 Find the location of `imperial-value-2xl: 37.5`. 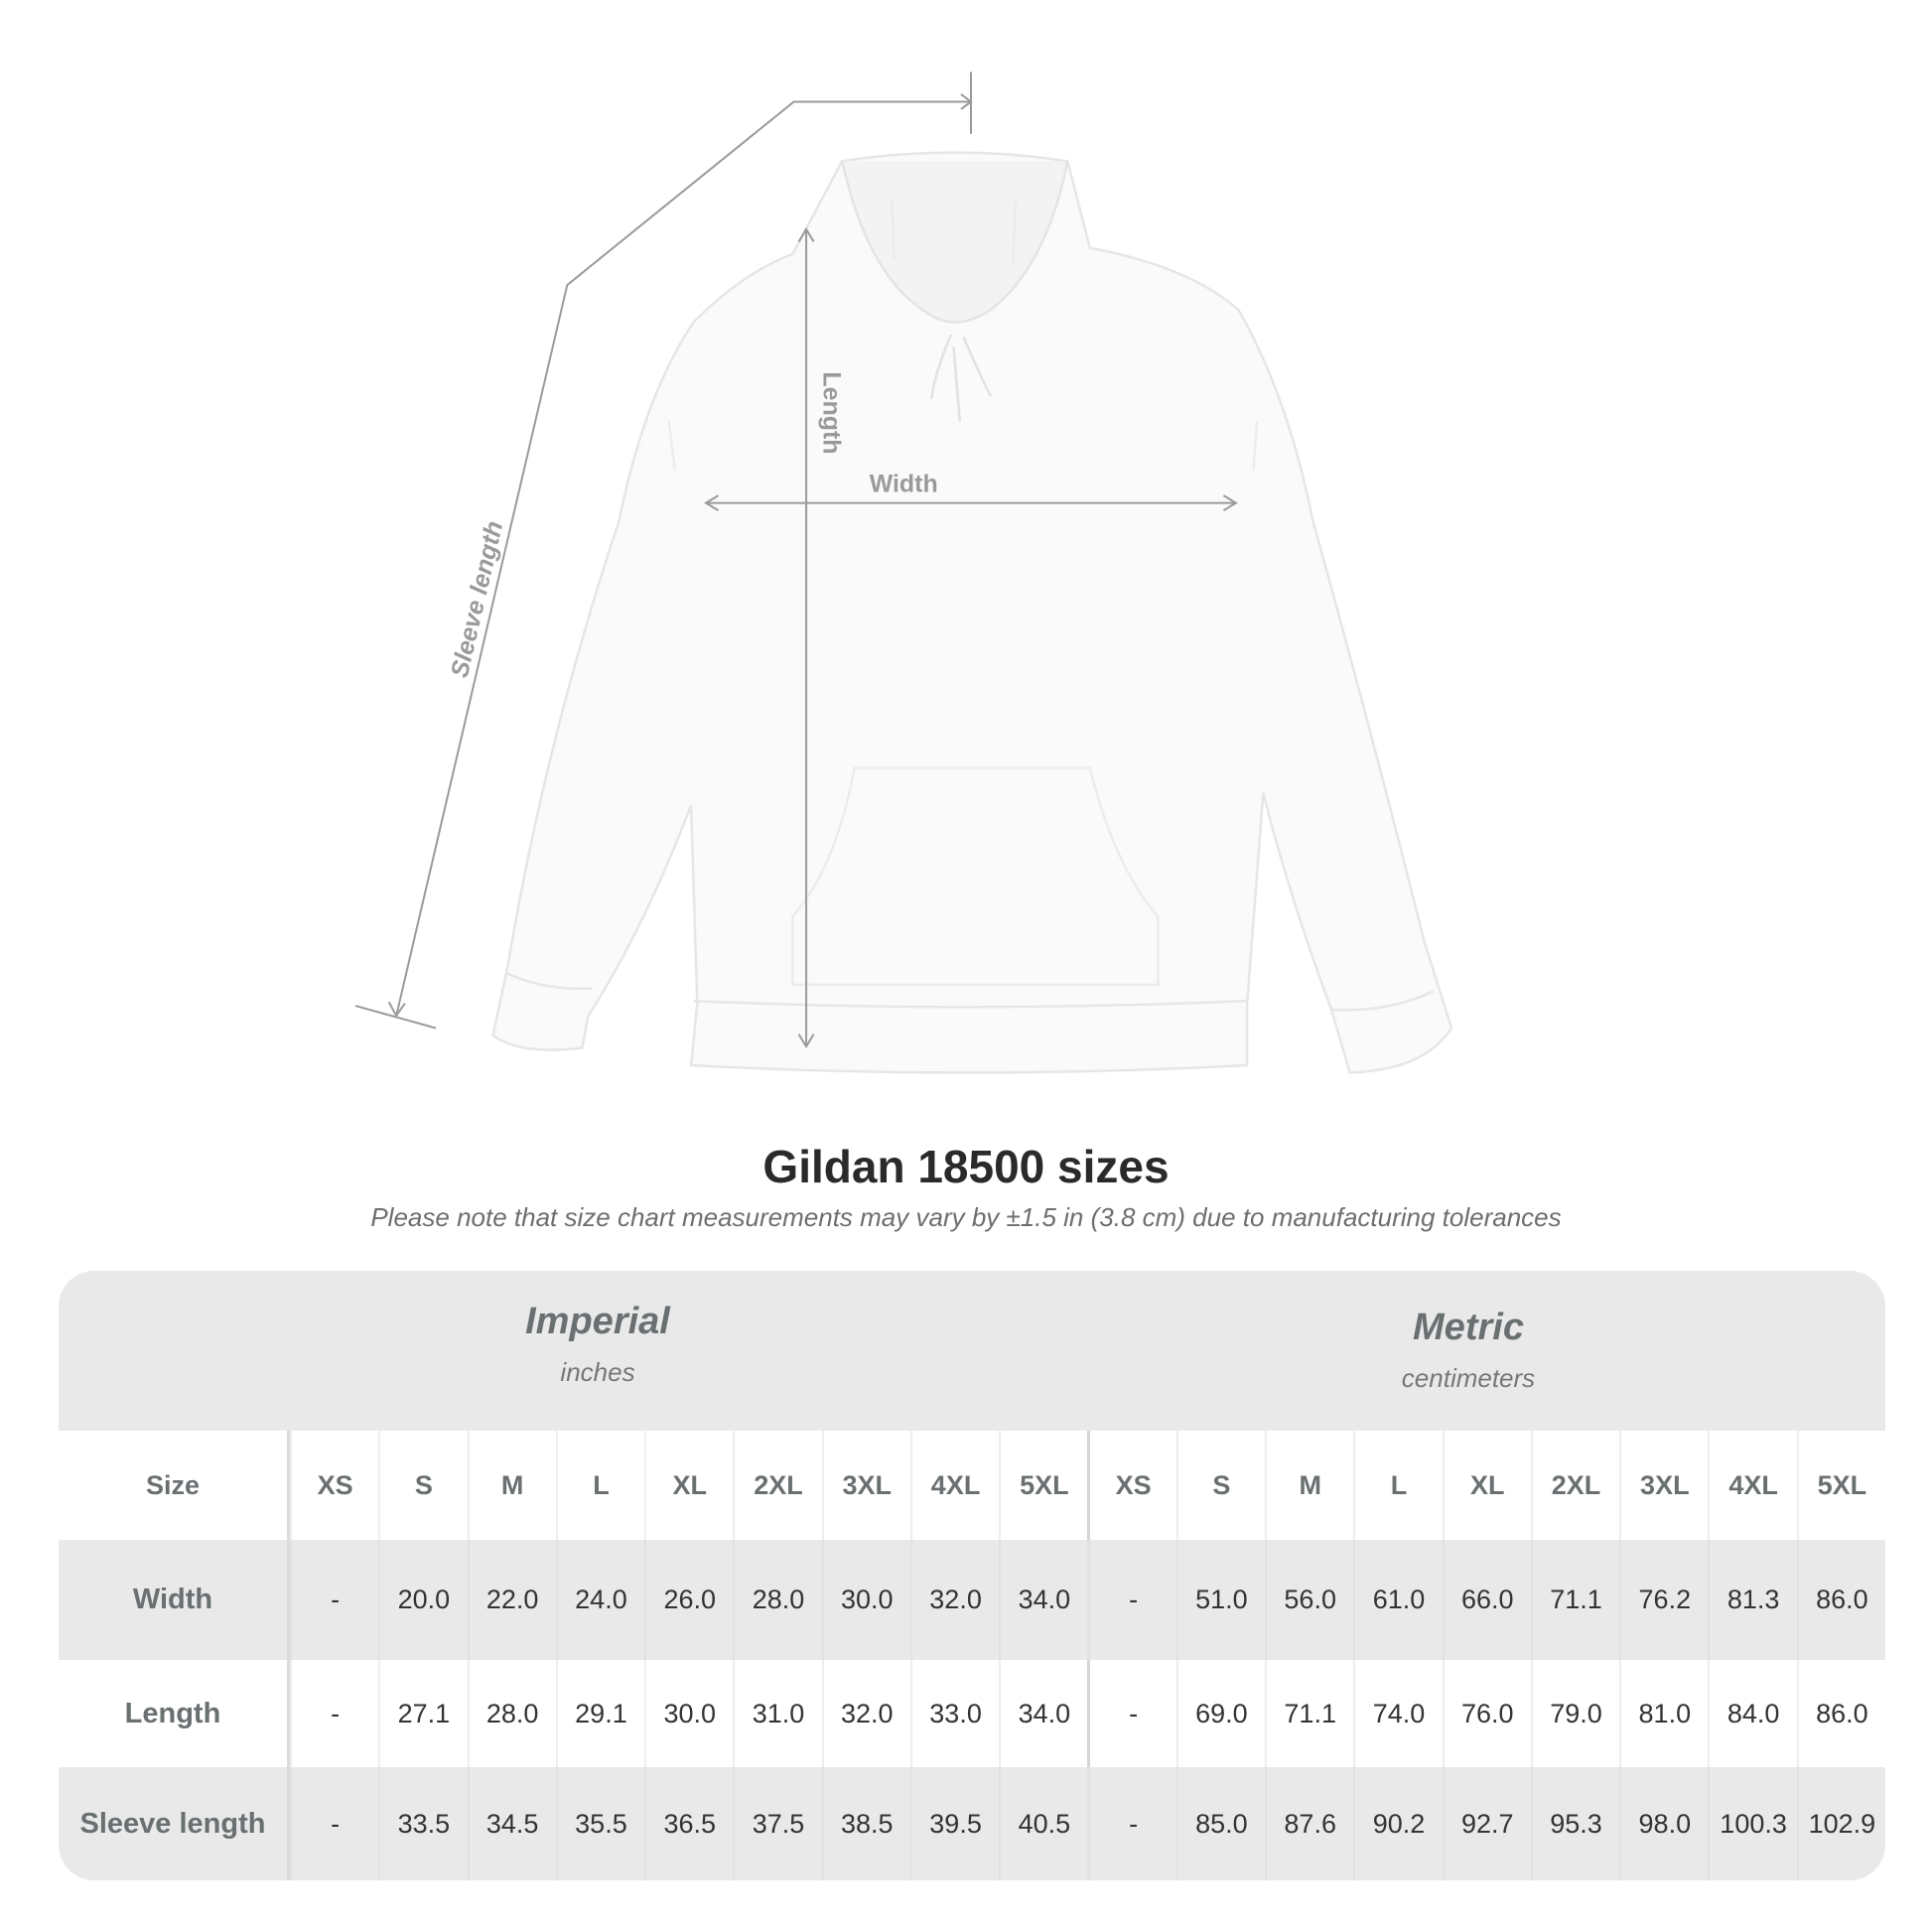

imperial-value-2xl: 37.5 is located at coordinates (777, 1823).